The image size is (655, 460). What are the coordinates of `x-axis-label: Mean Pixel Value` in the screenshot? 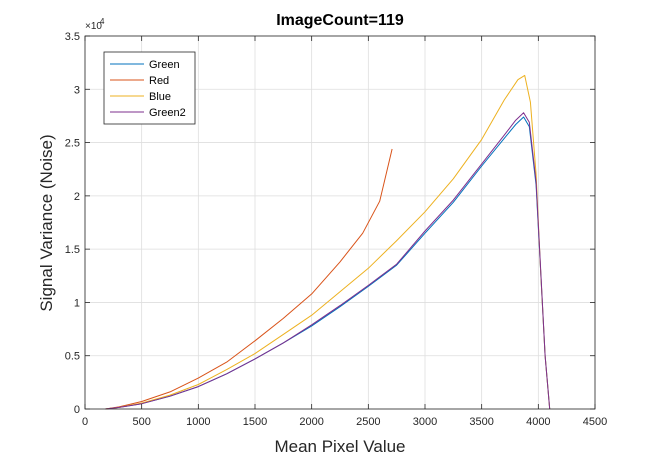 It's located at (339, 446).